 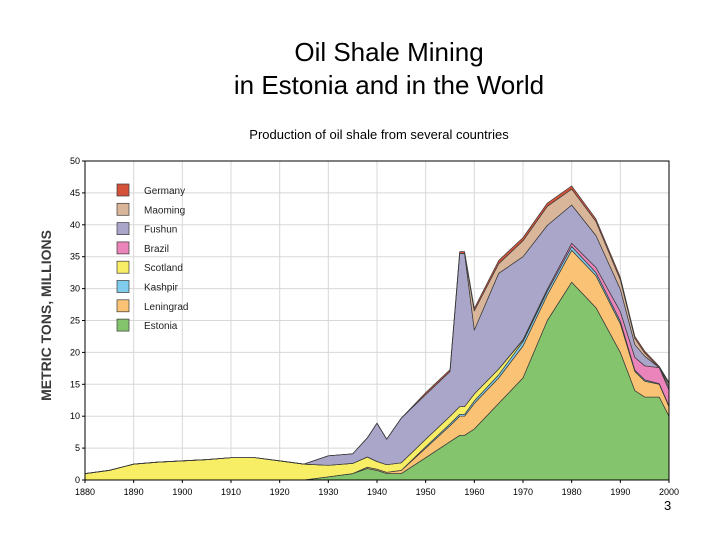 I want to click on y-tick-label-5: 5, so click(x=77, y=448).